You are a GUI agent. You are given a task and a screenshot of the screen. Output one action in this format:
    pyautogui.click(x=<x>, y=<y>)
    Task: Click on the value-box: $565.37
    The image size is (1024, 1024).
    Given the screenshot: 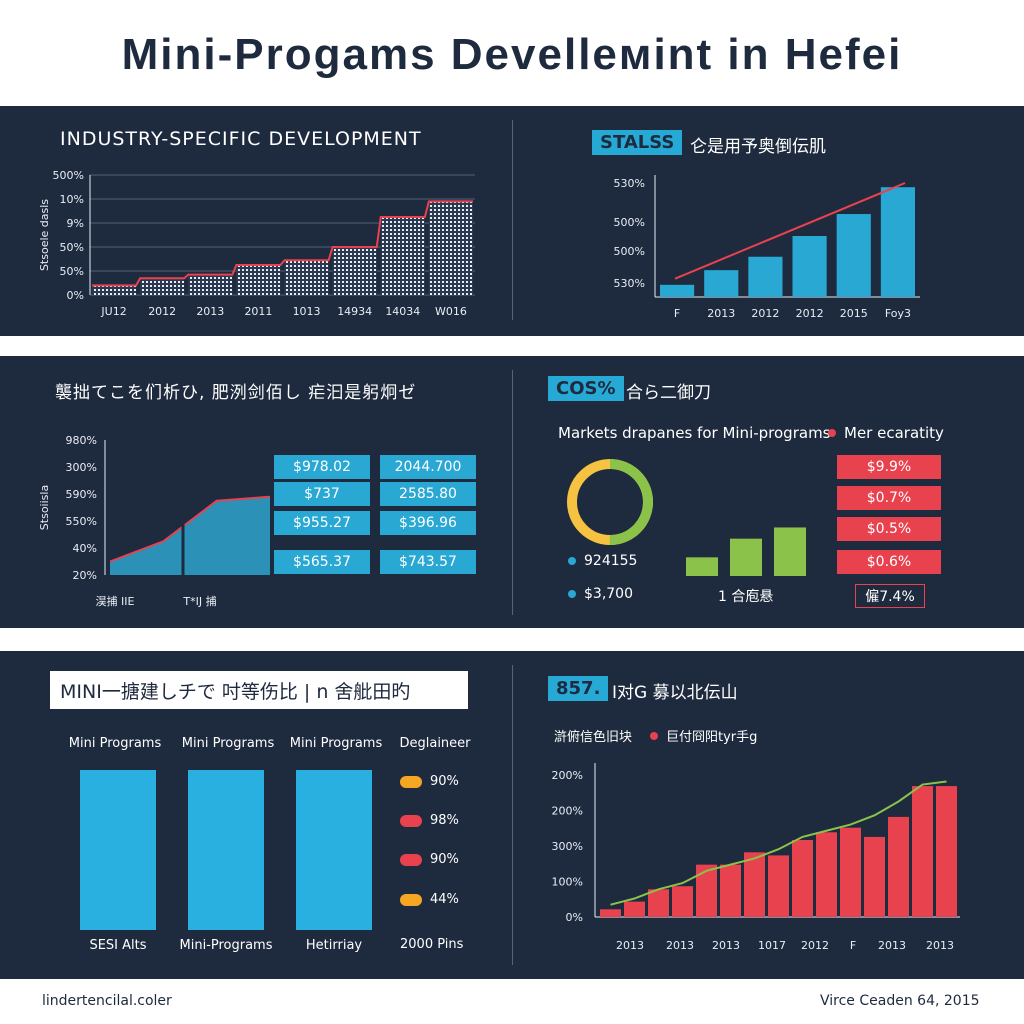 What is the action you would take?
    pyautogui.click(x=322, y=562)
    